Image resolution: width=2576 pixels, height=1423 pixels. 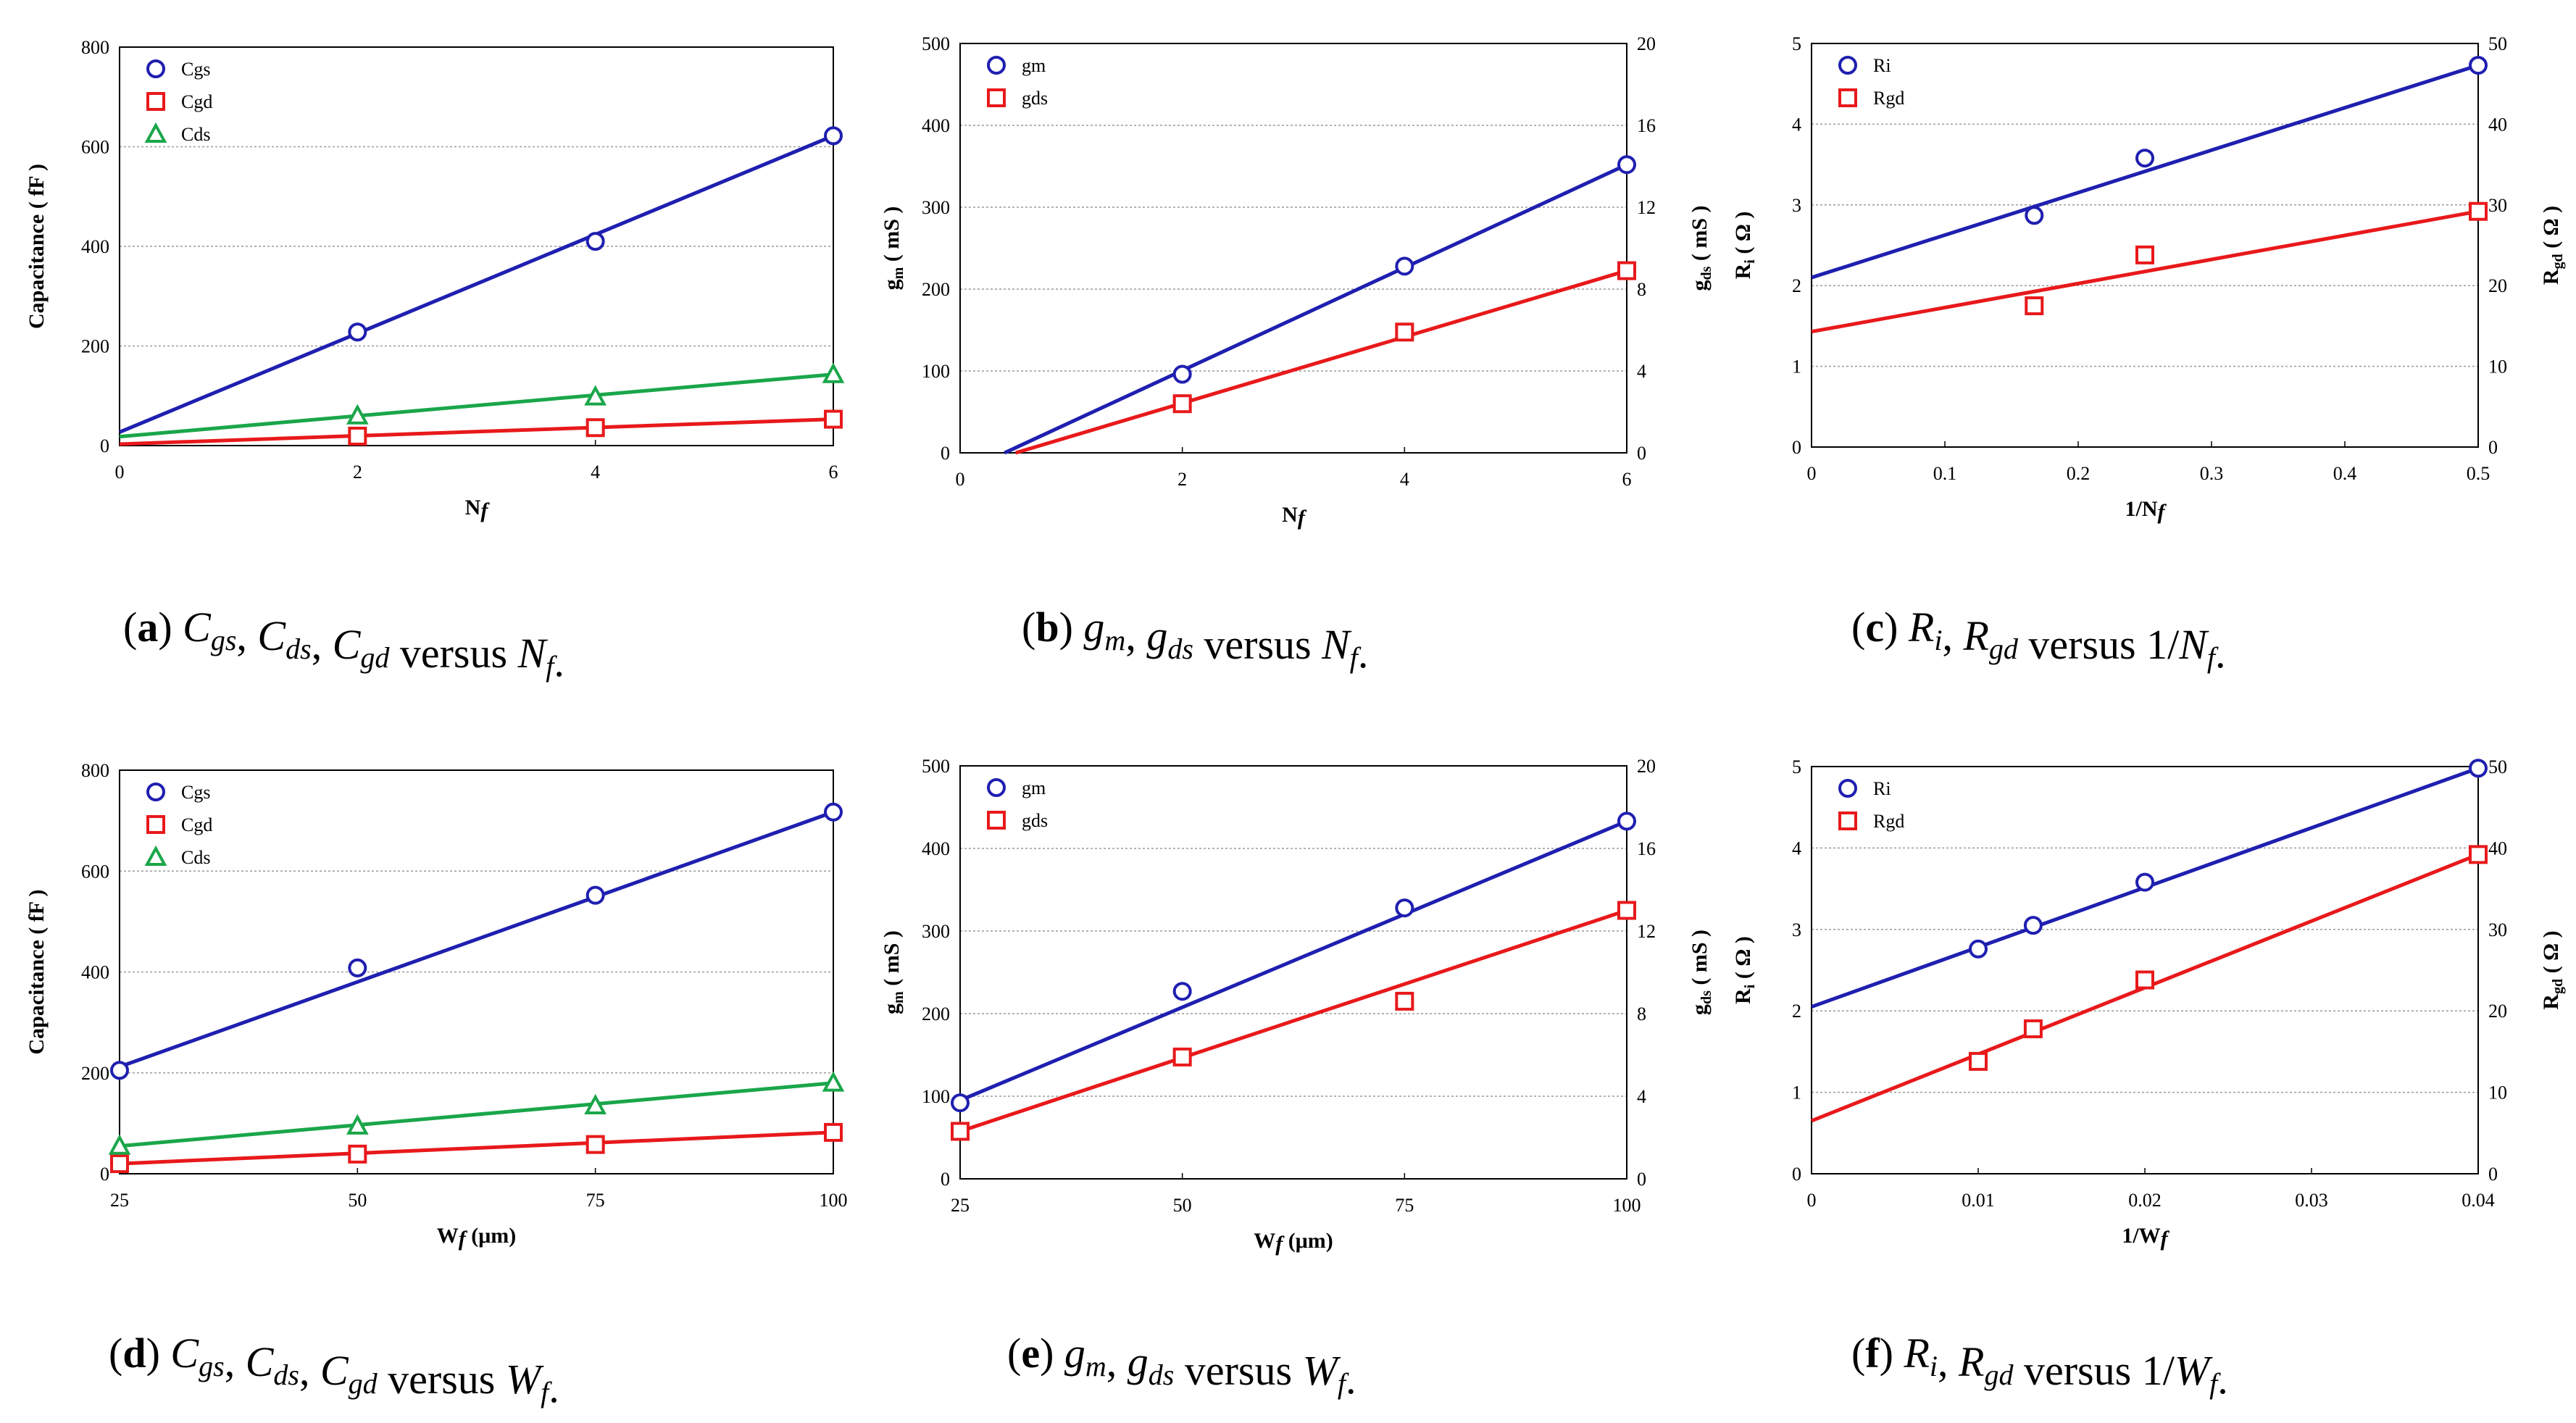 I want to click on x-axis-label: Nf, so click(x=1294, y=516).